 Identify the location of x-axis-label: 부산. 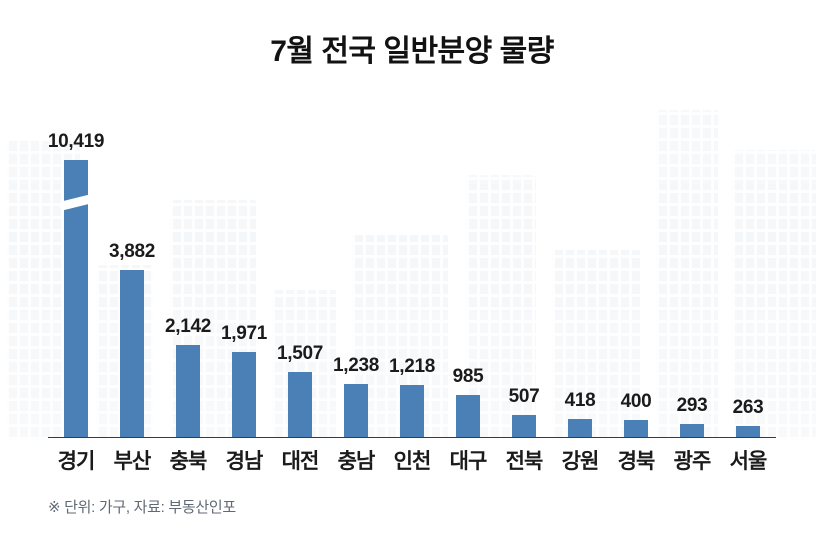
(132, 461).